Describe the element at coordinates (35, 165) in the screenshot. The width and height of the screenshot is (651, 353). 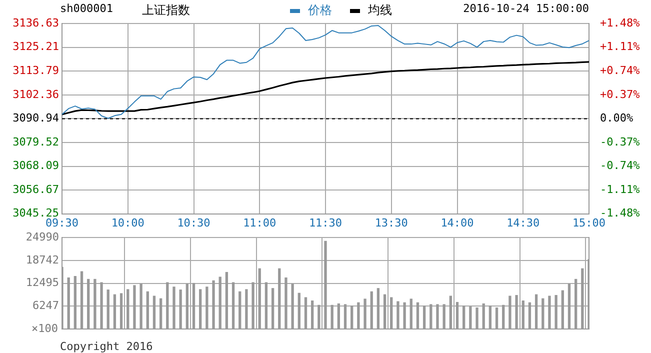
I see `y-tick-label: 3068.09` at that location.